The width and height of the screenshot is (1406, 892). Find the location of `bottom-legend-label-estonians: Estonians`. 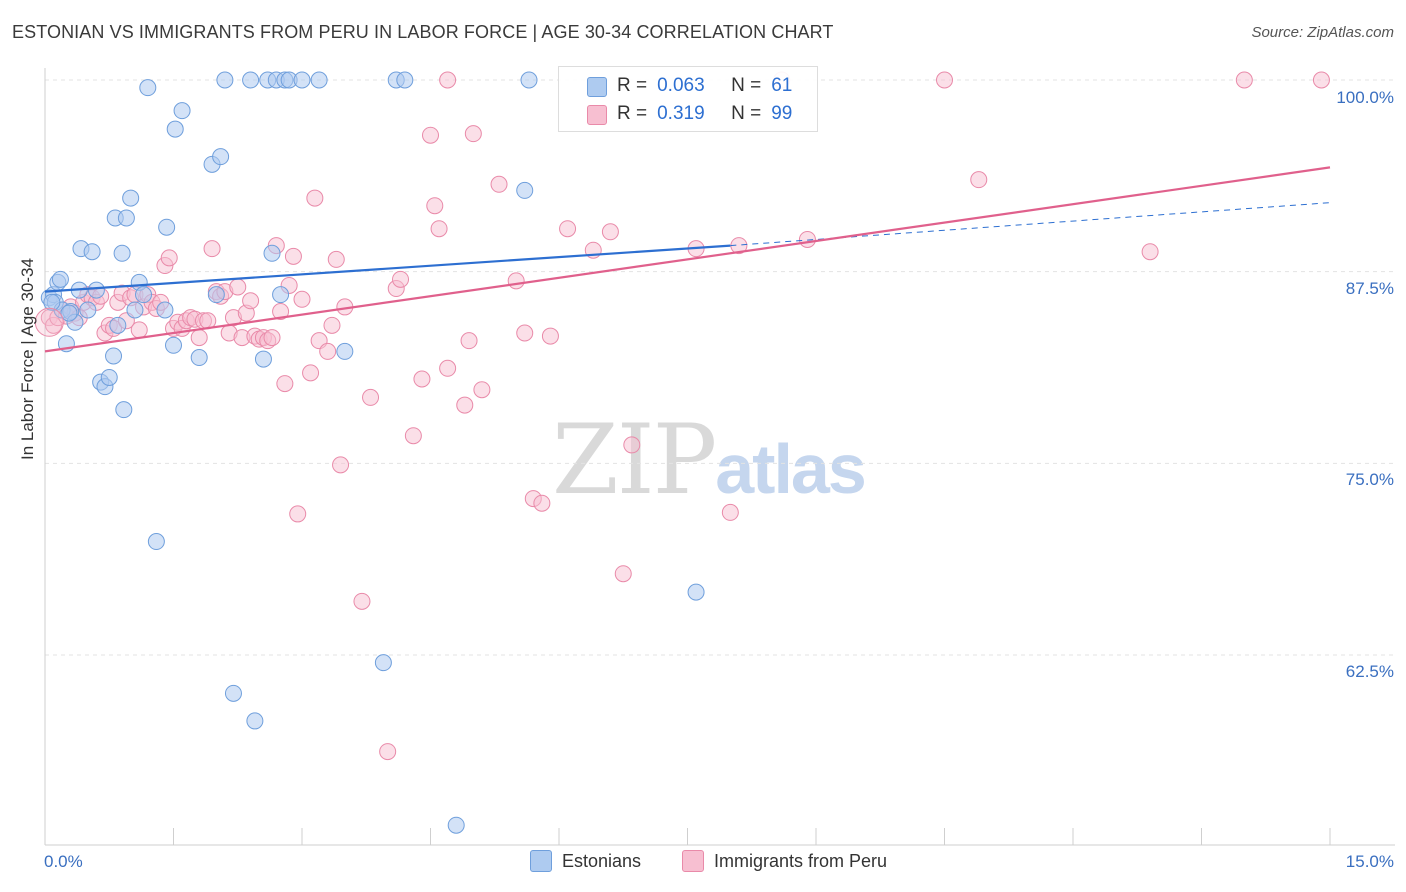

bottom-legend-label-estonians: Estonians is located at coordinates (602, 860).